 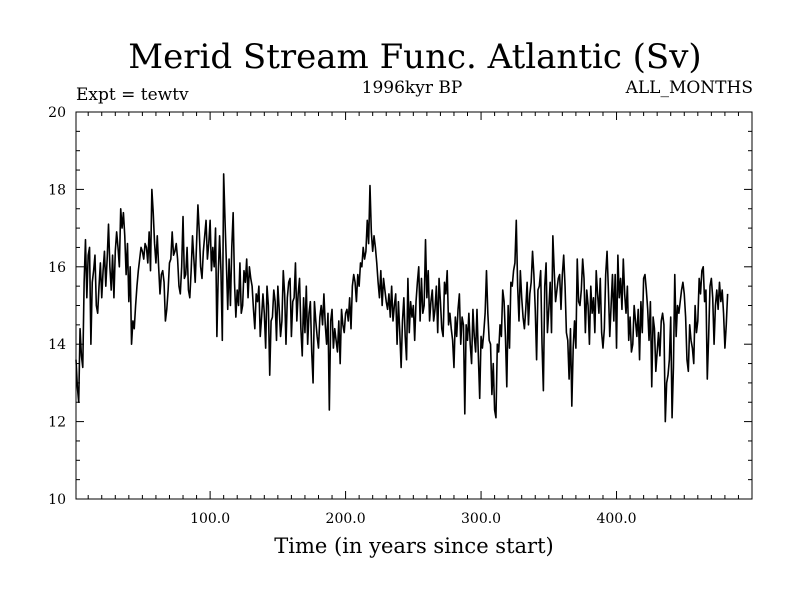 I want to click on y-tick-label: 18, so click(x=57, y=190).